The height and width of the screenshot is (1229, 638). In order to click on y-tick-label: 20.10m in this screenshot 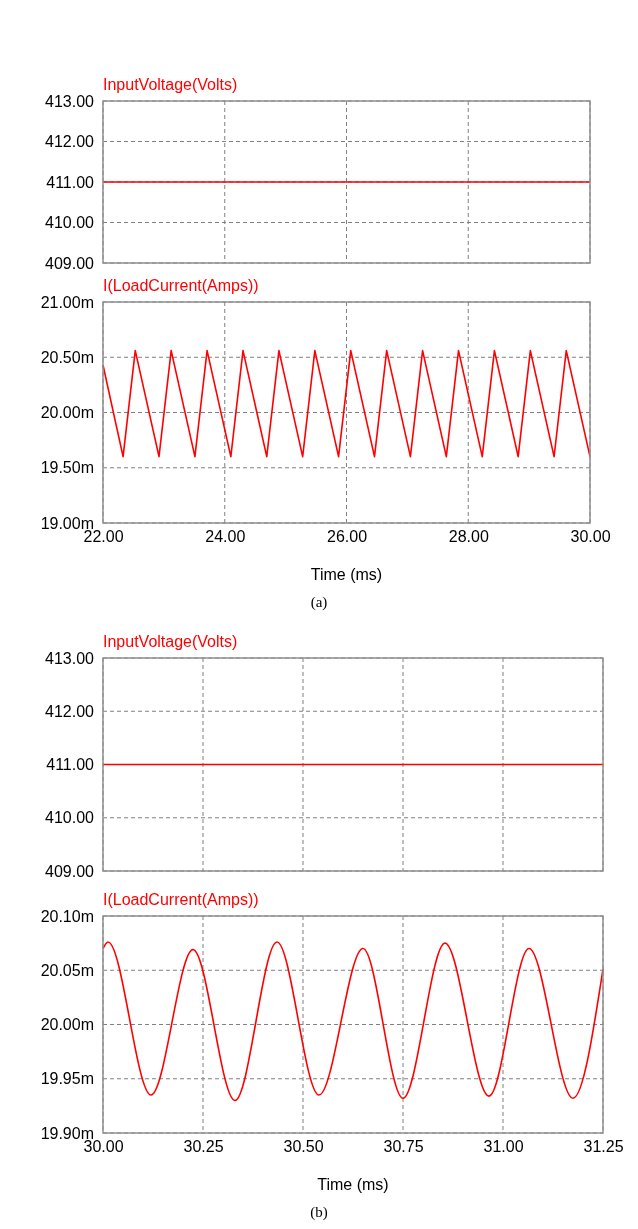, I will do `click(67, 916)`.